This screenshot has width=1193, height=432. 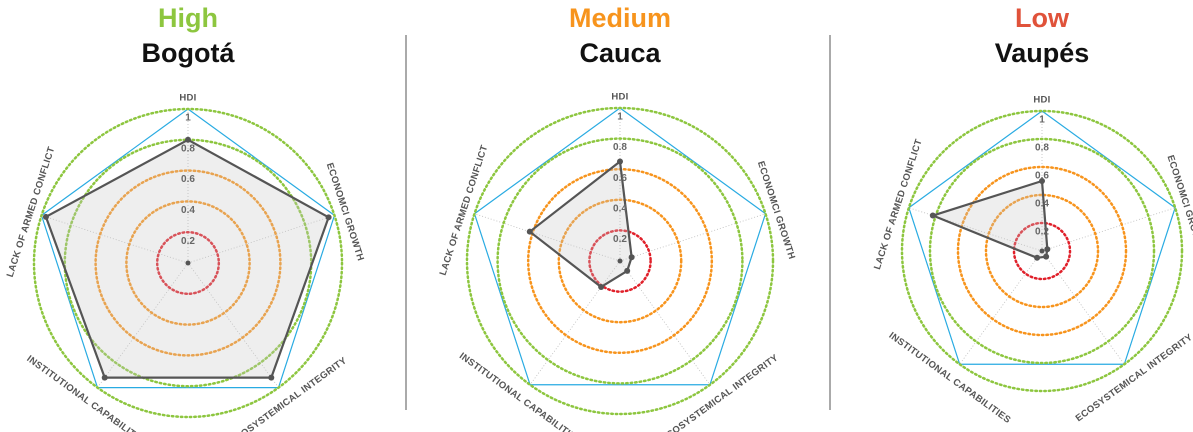 I want to click on chart-subtitle: Cauca, so click(x=620, y=53).